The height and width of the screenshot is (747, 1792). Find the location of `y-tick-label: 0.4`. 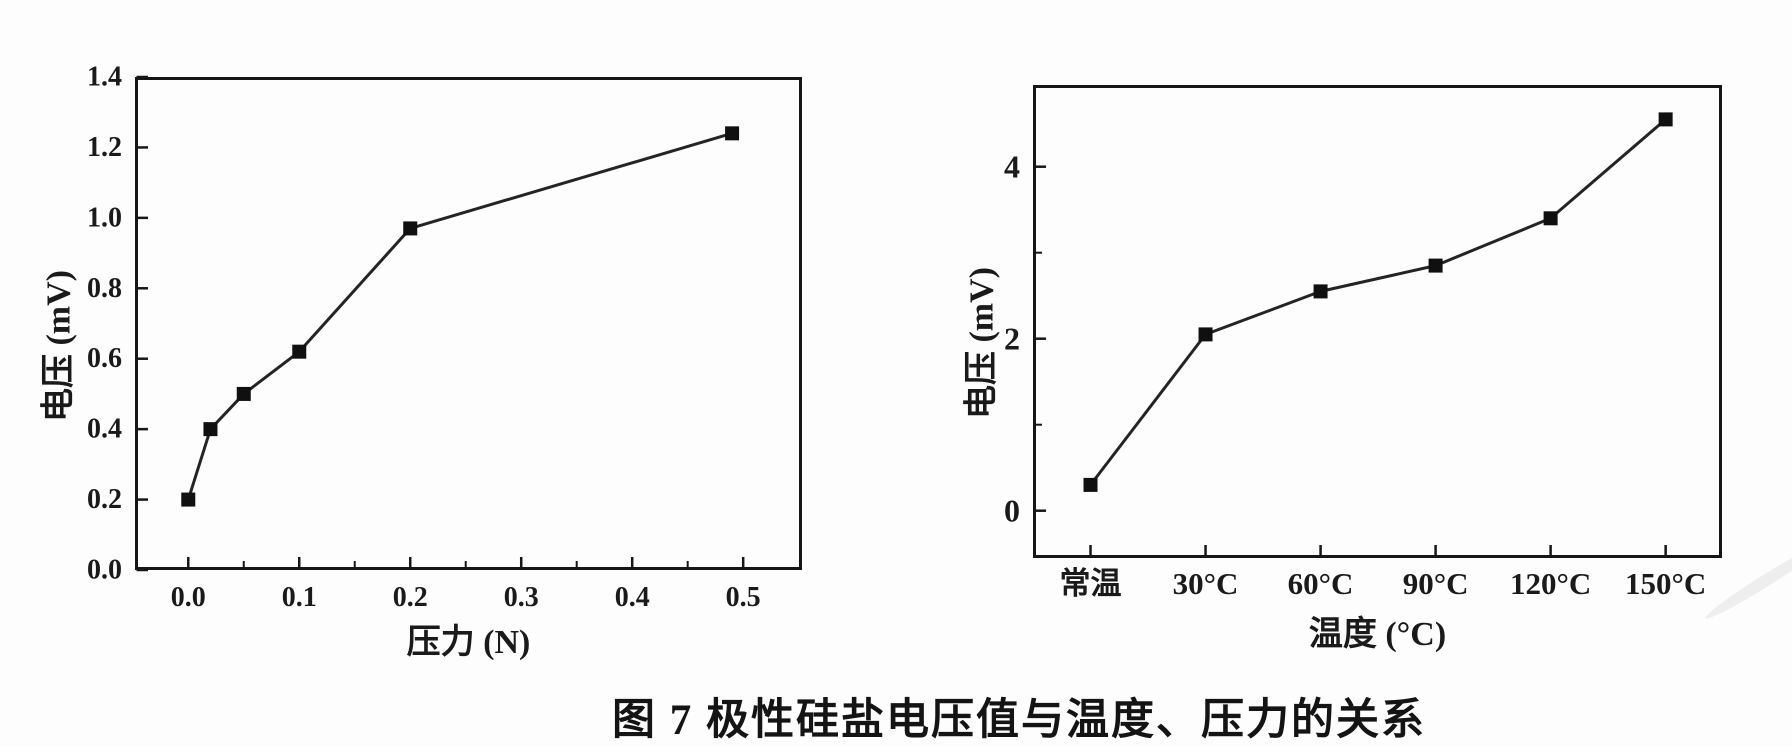

y-tick-label: 0.4 is located at coordinates (104, 429).